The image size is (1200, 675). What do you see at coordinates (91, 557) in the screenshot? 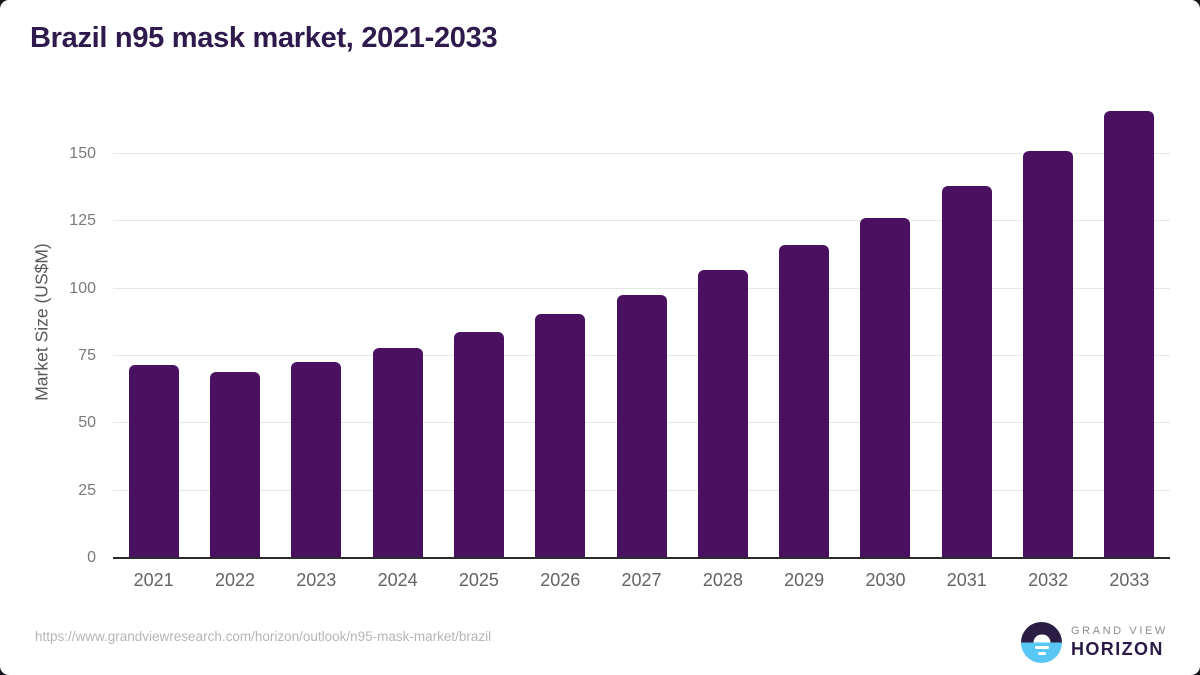
I see `y-tick-0: 0` at bounding box center [91, 557].